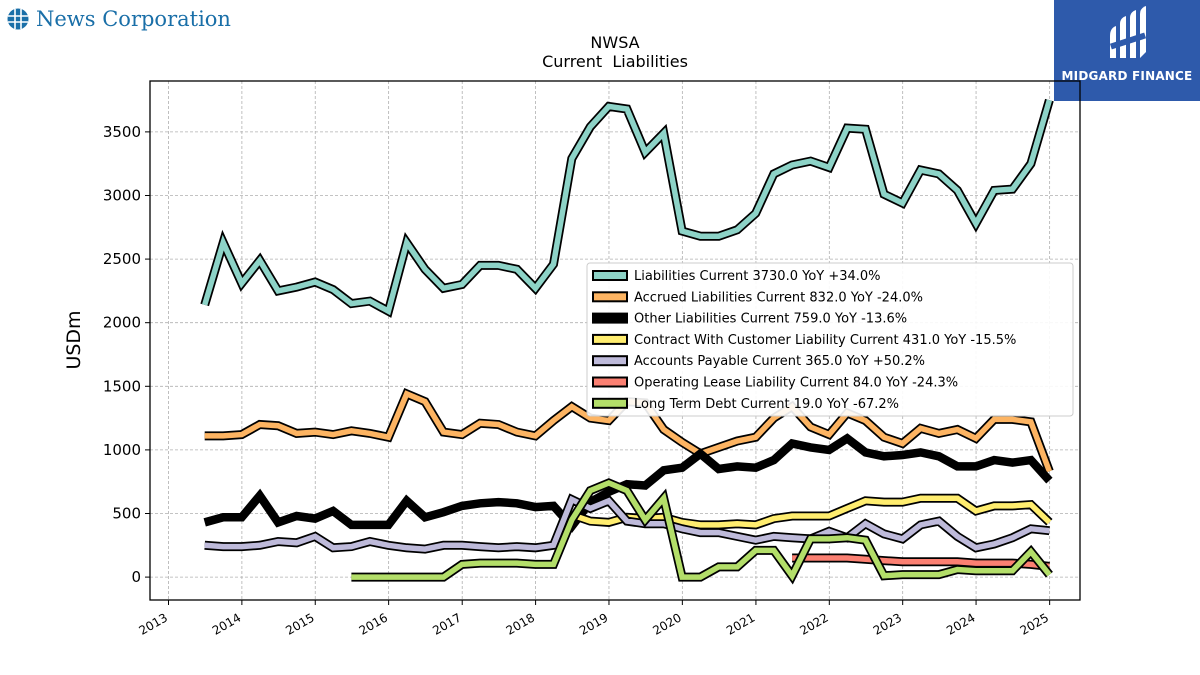  I want to click on x-tick-label: 2025, so click(1034, 623).